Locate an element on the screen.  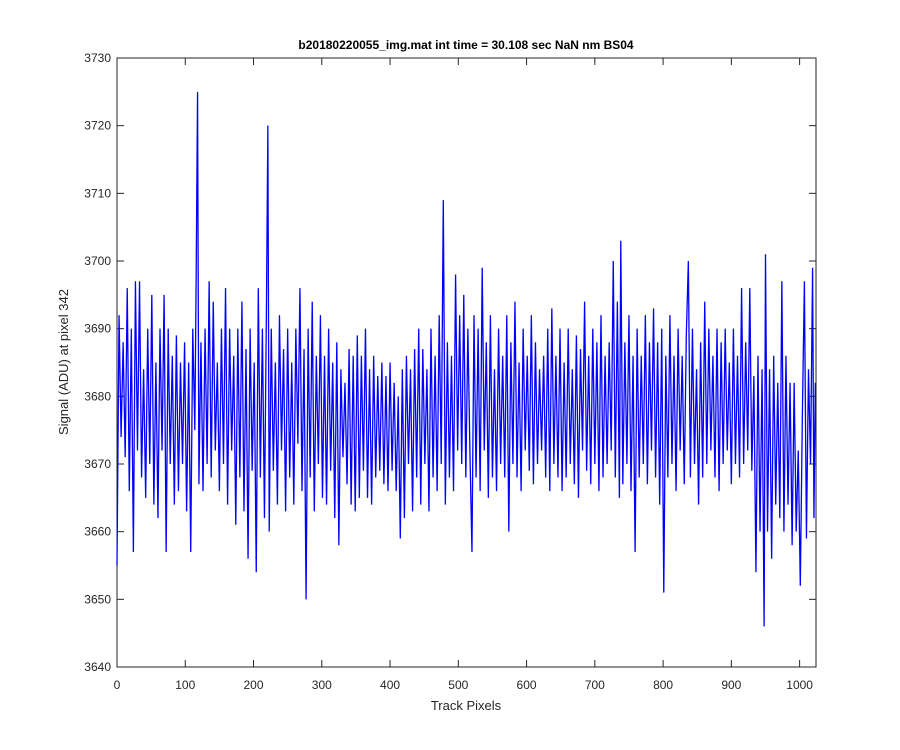
x-tick-label: 300 is located at coordinates (322, 685).